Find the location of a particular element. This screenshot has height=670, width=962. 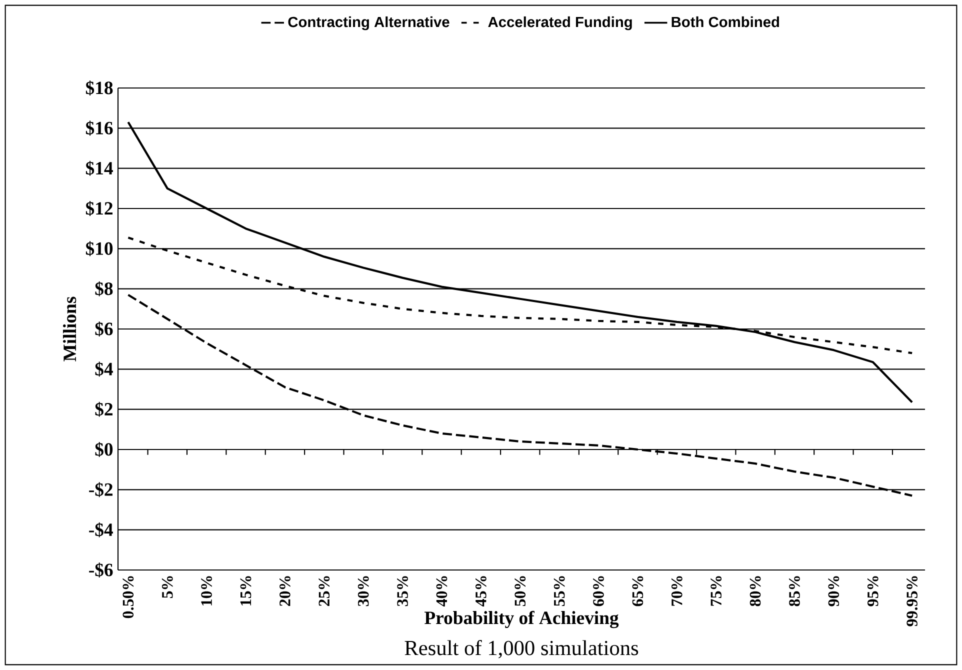

x-tick-label: 55% is located at coordinates (559, 591).